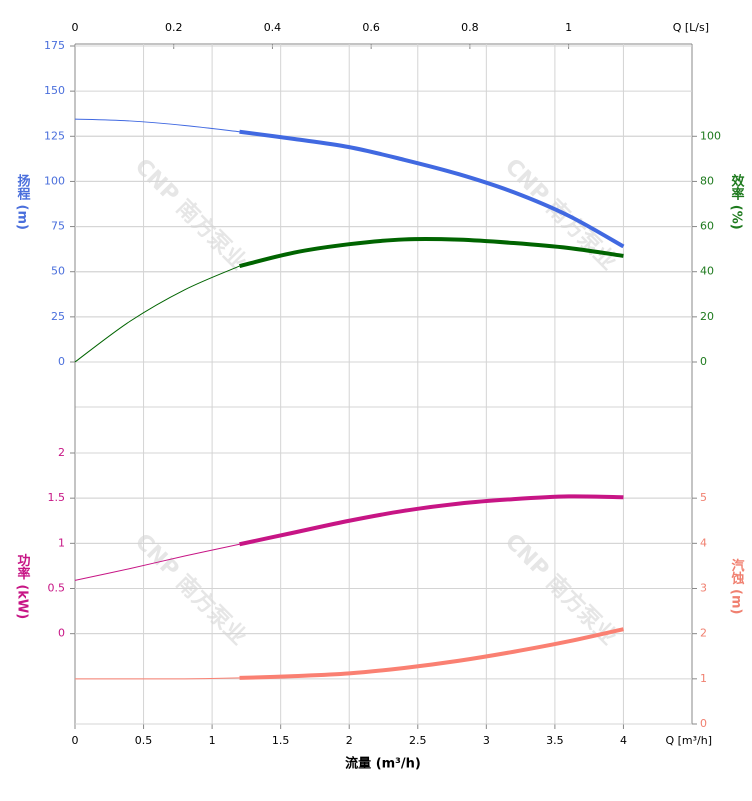 The width and height of the screenshot is (752, 801). Describe the element at coordinates (707, 226) in the screenshot. I see `y2-tick-label: 60` at that location.